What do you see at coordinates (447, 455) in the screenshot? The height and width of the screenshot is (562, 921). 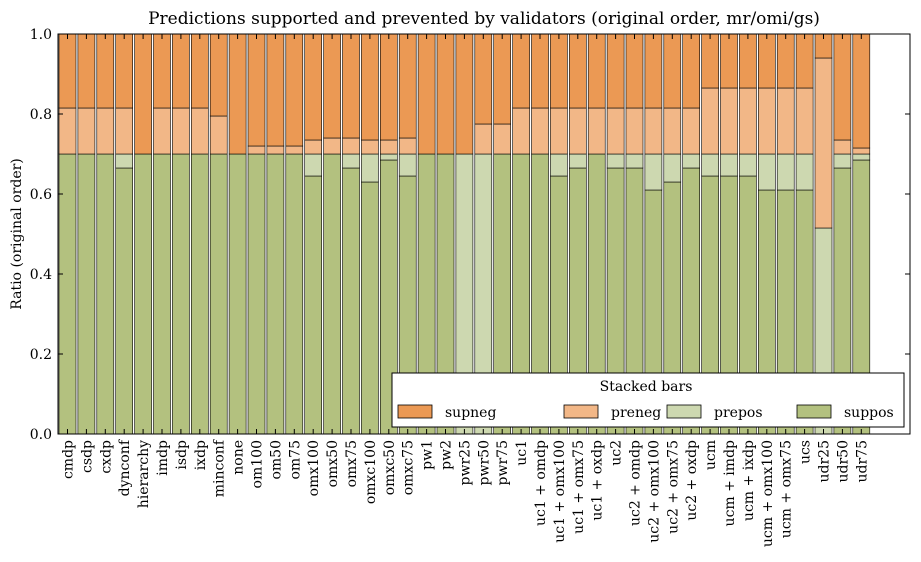 I see `x-tick-label: pw2` at bounding box center [447, 455].